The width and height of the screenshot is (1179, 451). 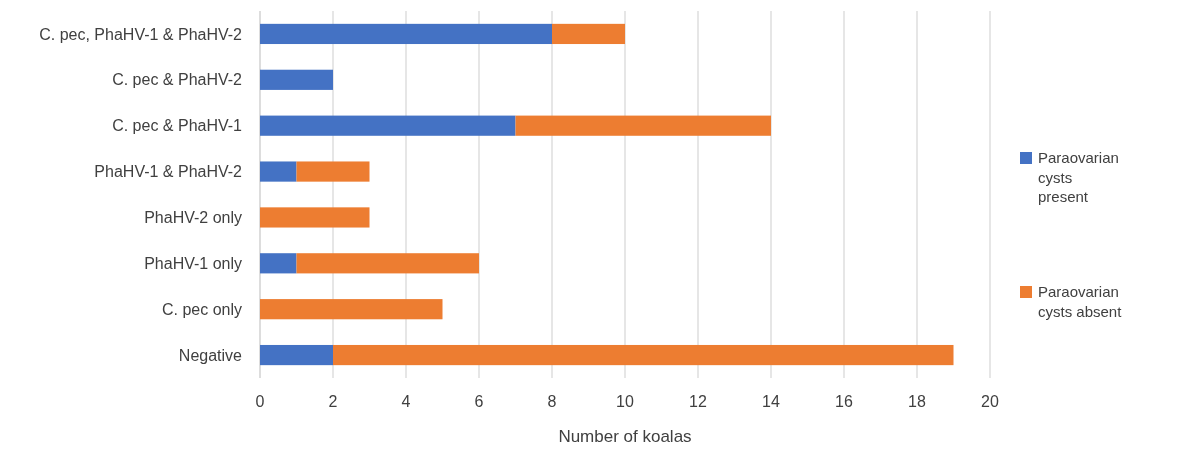 What do you see at coordinates (260, 401) in the screenshot?
I see `x-tick-label: 0` at bounding box center [260, 401].